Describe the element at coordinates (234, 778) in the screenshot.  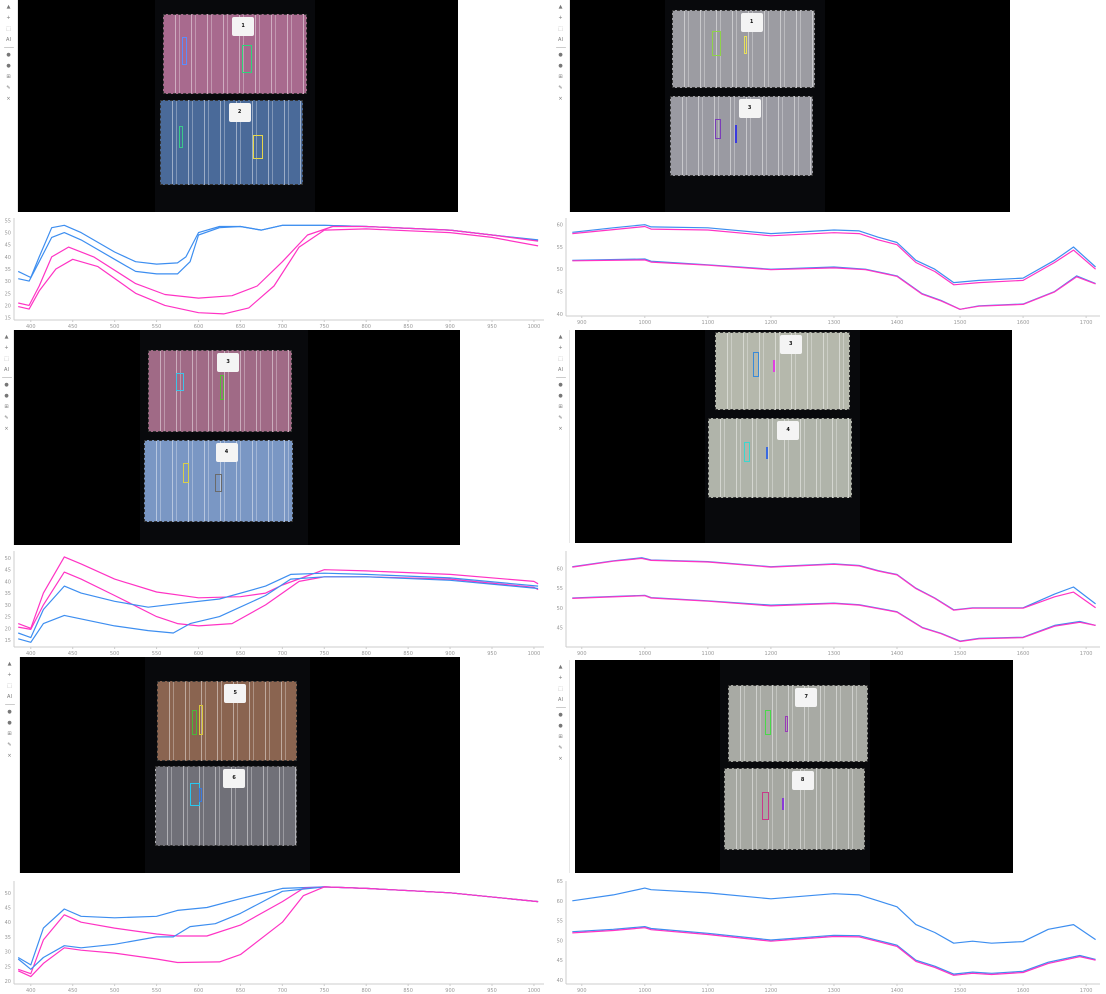
I see `sample-label-tag: 6` at that location.